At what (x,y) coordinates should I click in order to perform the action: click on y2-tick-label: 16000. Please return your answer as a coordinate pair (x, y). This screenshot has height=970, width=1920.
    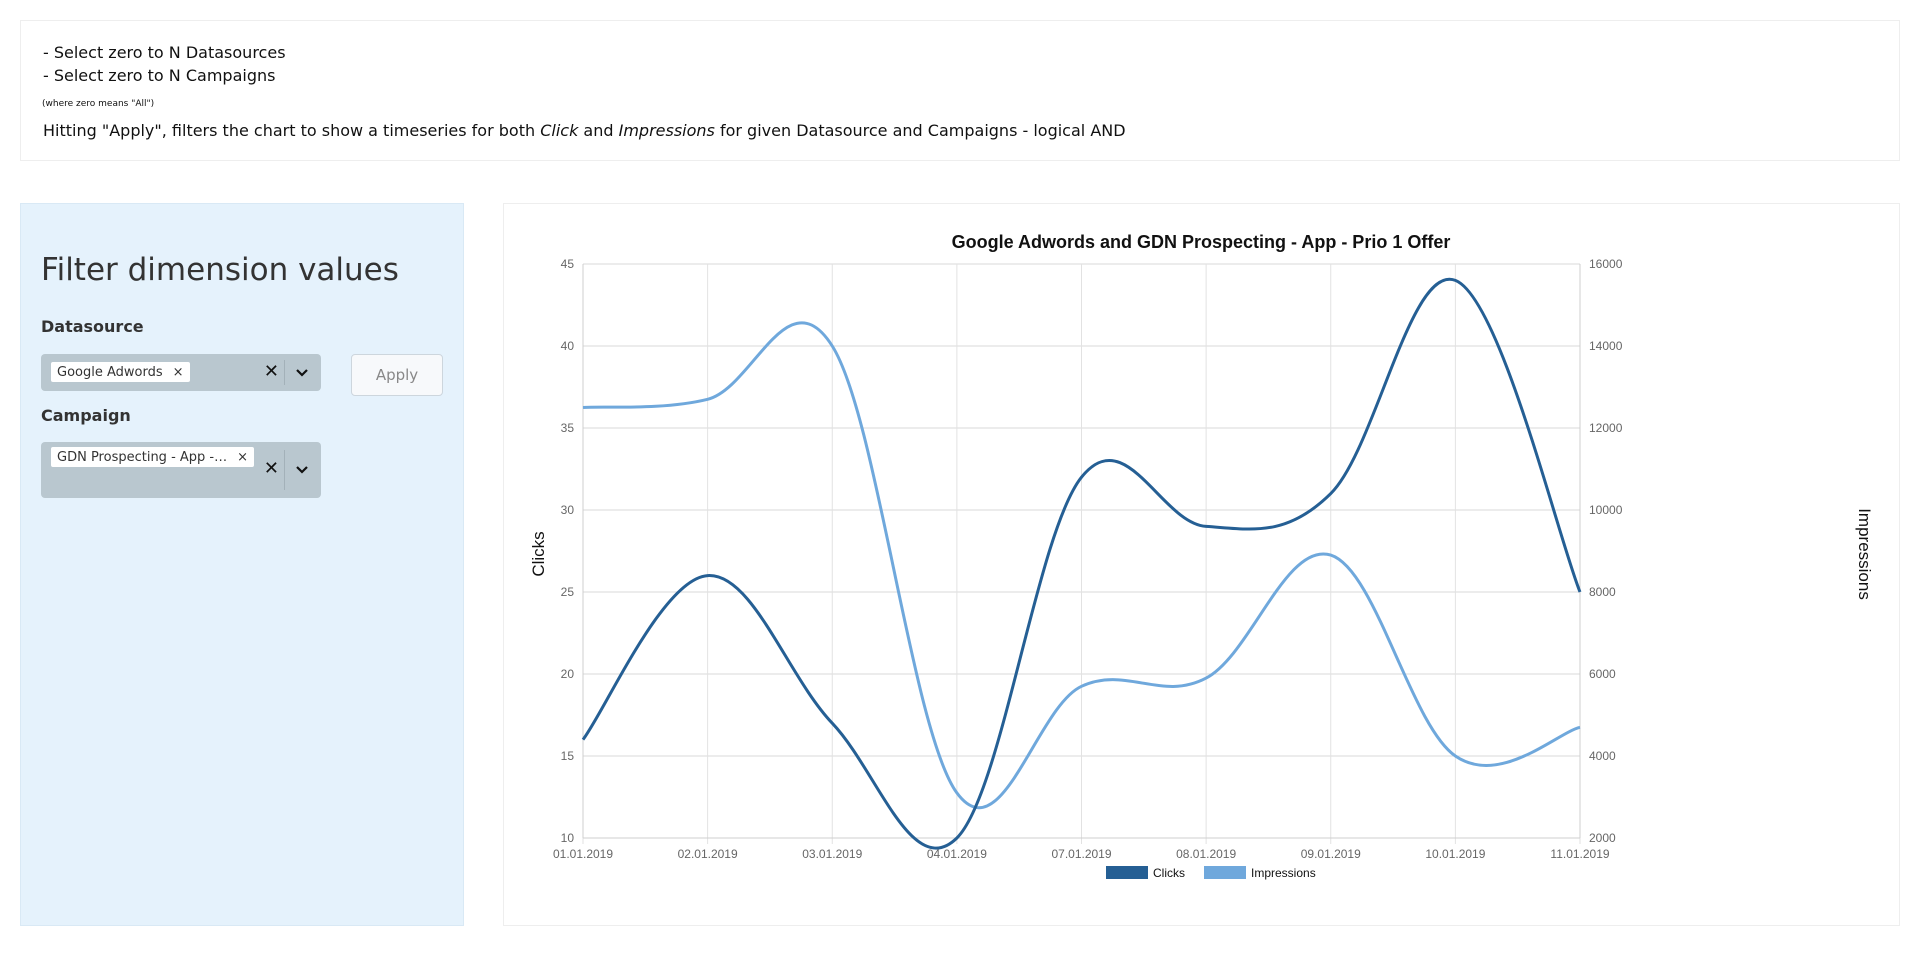
    Looking at the image, I should click on (1606, 264).